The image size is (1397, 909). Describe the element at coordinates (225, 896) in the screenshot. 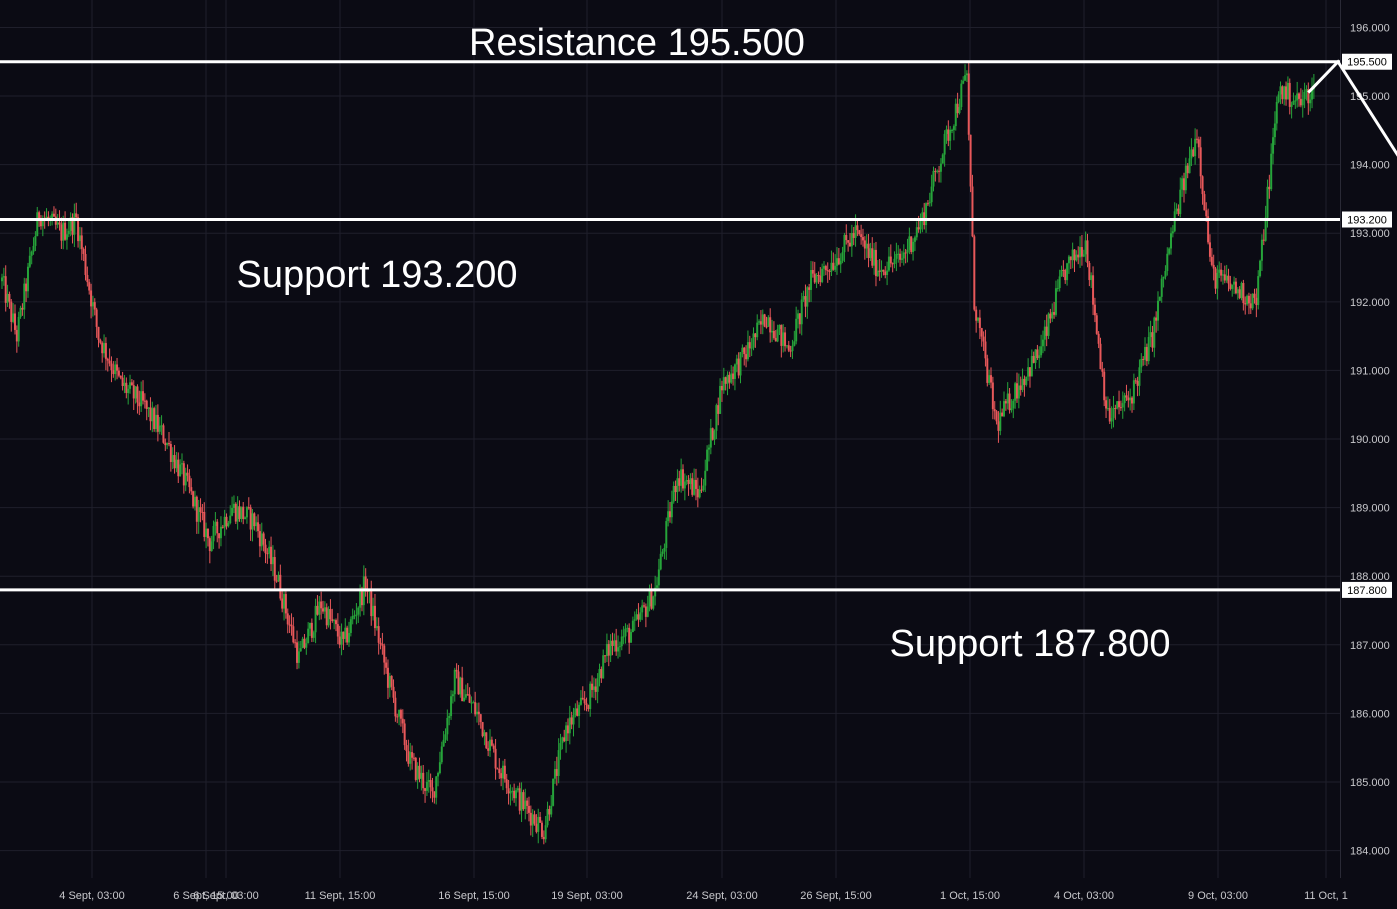

I see `x-tick-label: 6 Sept, 03:00` at that location.